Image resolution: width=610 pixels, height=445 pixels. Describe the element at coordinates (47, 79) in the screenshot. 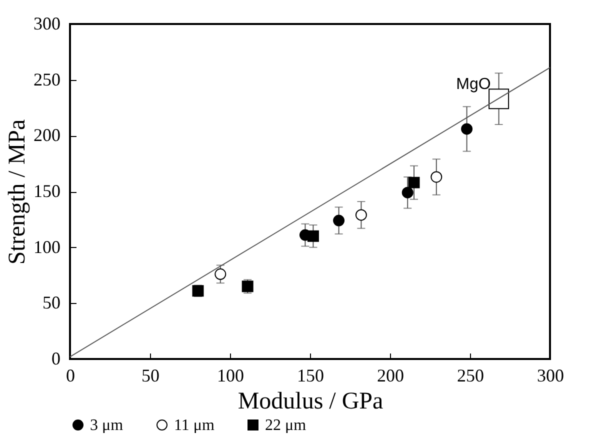

I see `y-tick-label: 250` at that location.